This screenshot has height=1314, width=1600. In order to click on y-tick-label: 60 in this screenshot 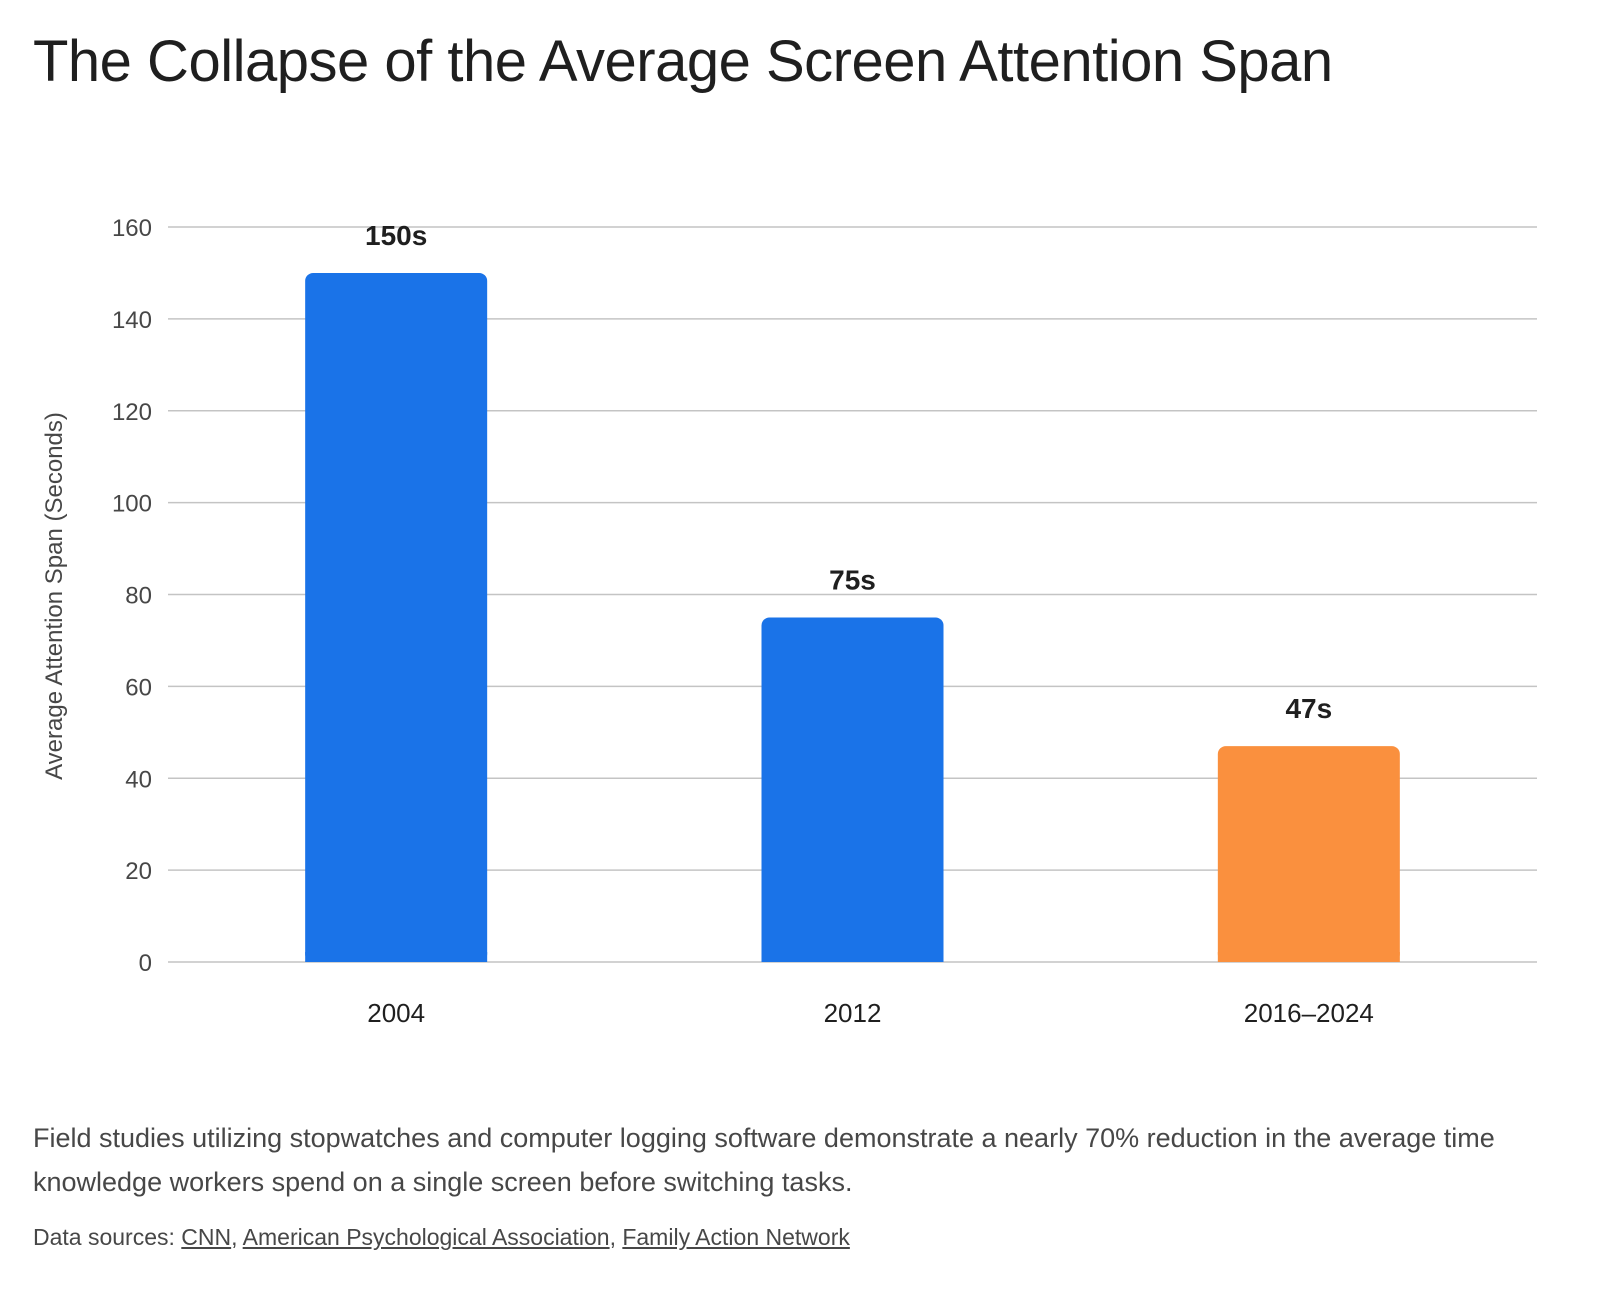, I will do `click(138, 687)`.